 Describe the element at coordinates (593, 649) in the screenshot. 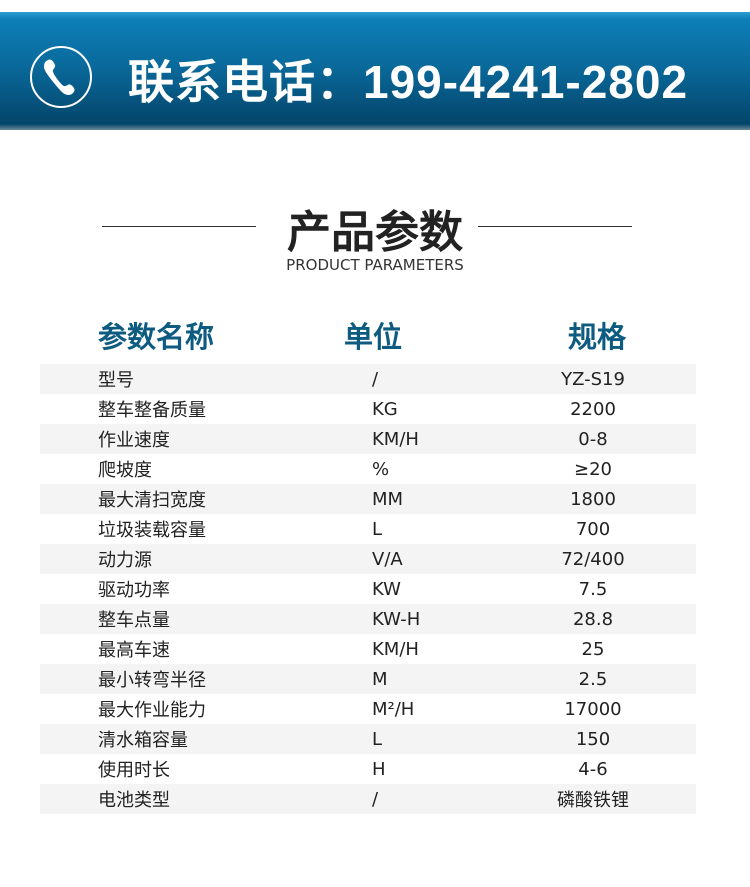

I see `param-spec: 25` at that location.